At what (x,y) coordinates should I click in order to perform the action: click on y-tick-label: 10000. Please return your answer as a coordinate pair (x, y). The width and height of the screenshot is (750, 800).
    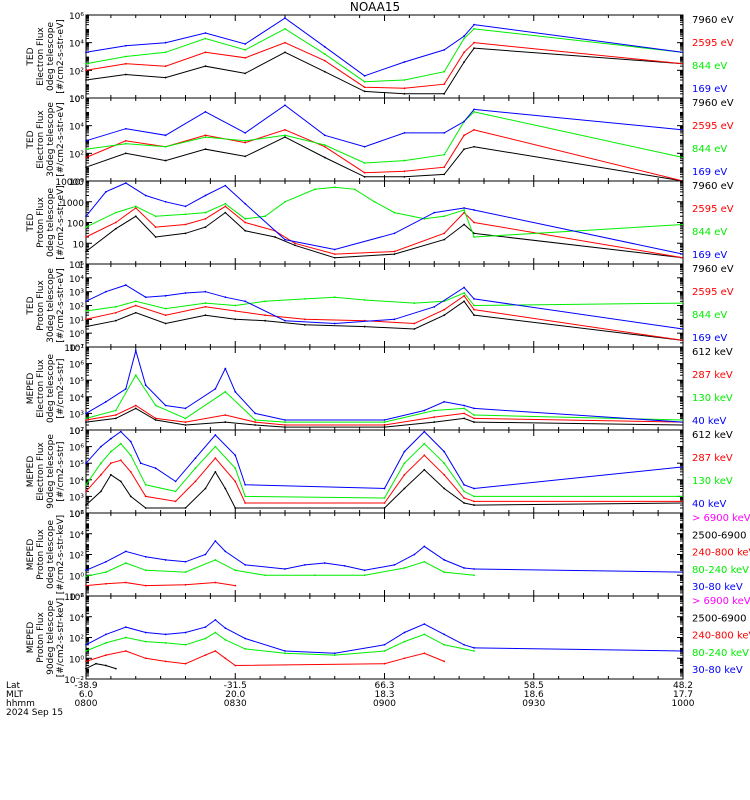
    Looking at the image, I should click on (69, 183).